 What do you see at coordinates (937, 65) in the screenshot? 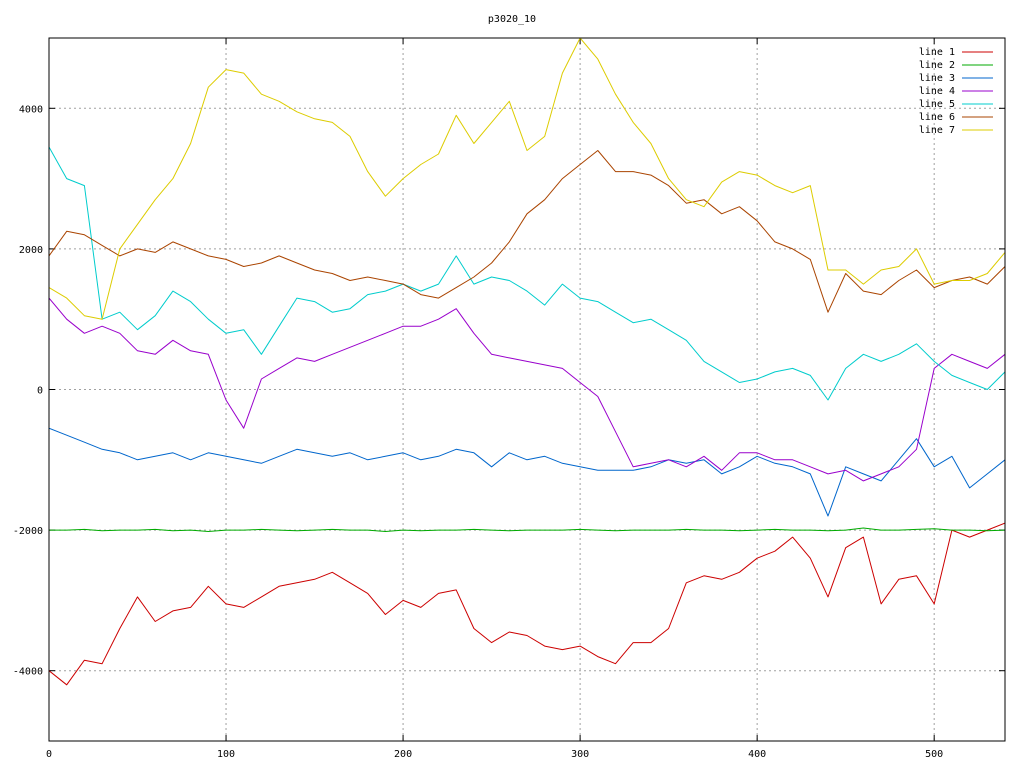
I see `legend-label: line 2` at bounding box center [937, 65].